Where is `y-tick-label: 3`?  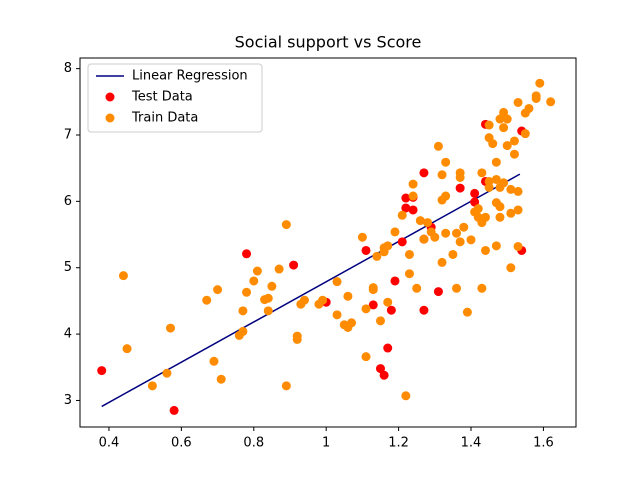
y-tick-label: 3 is located at coordinates (68, 400).